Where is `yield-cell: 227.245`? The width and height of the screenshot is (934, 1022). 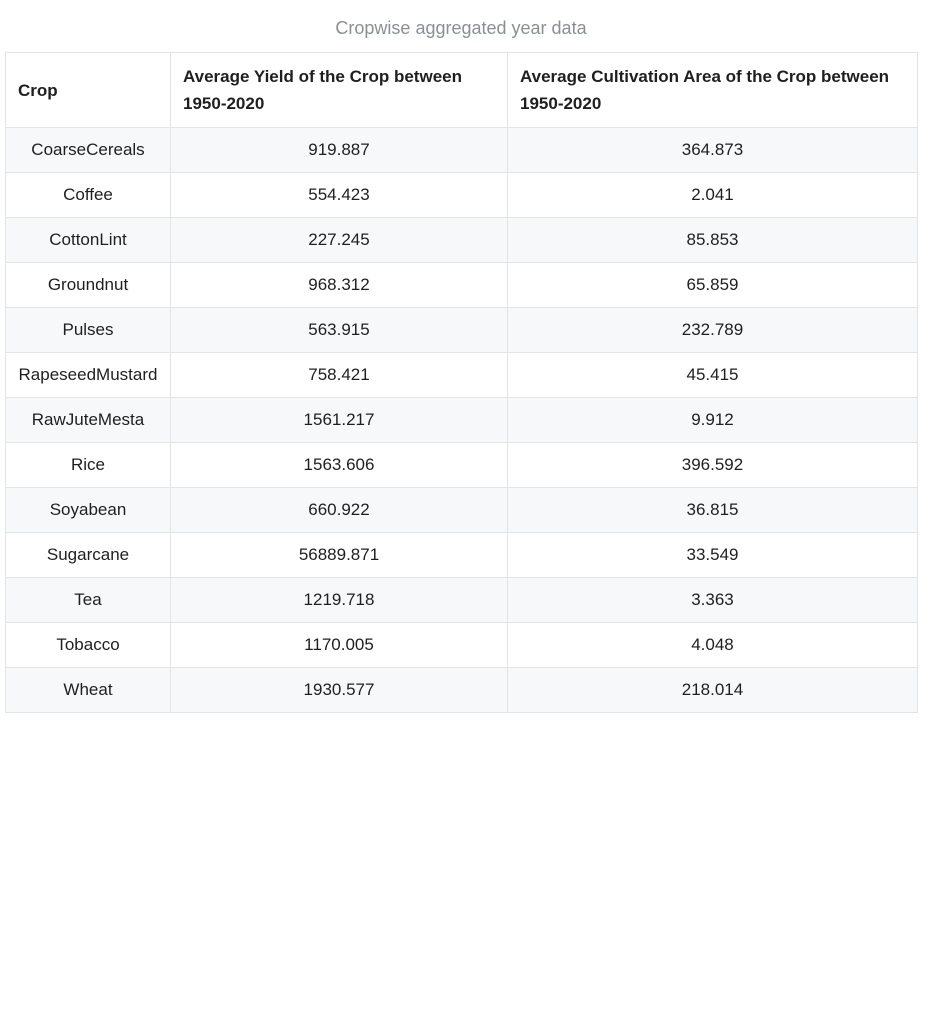 yield-cell: 227.245 is located at coordinates (339, 240).